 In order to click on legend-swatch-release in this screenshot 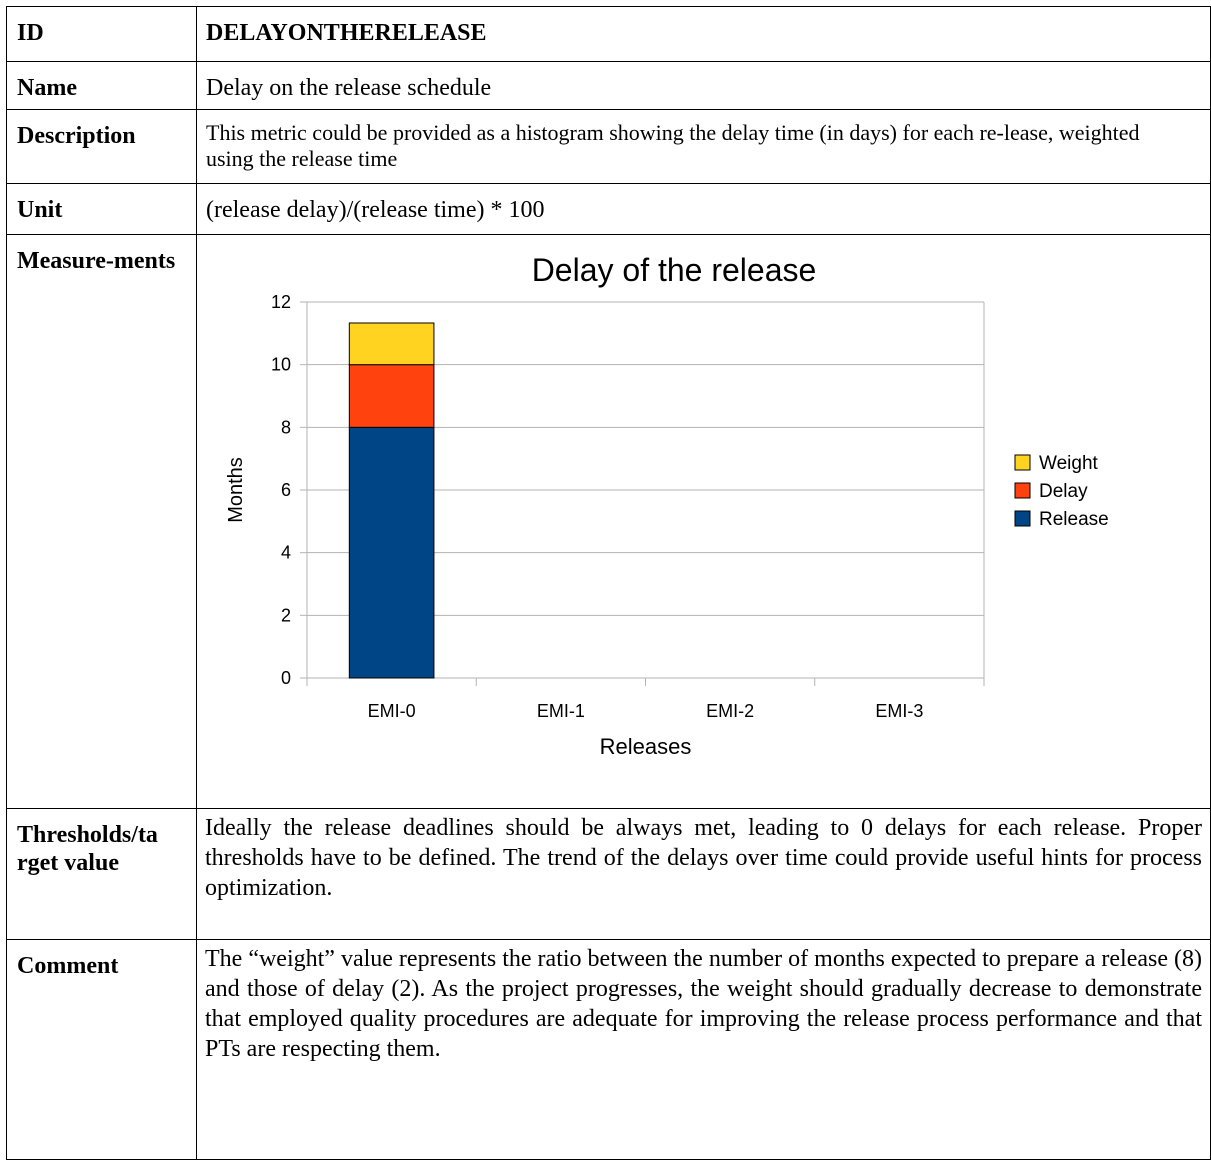, I will do `click(1022, 518)`.